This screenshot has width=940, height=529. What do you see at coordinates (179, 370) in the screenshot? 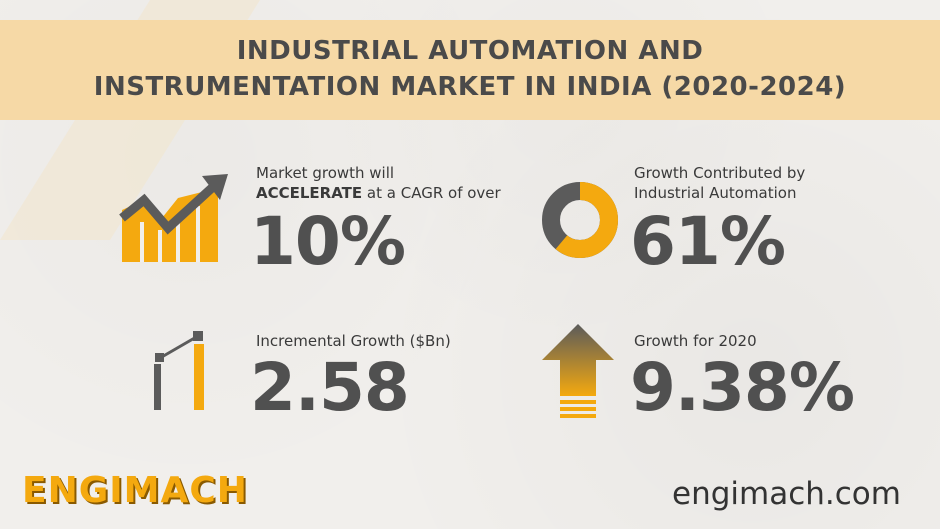
I see `incremental-bars-icon` at bounding box center [179, 370].